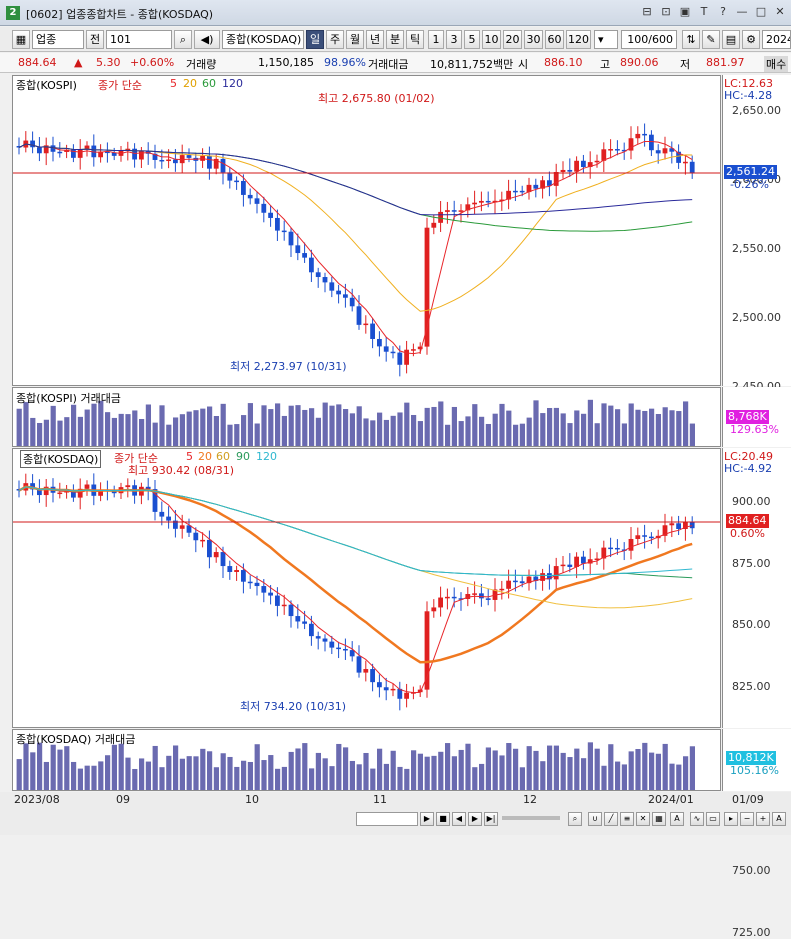 The image size is (791, 939). Describe the element at coordinates (647, 11) in the screenshot. I see `link-icon: ⊟` at that location.